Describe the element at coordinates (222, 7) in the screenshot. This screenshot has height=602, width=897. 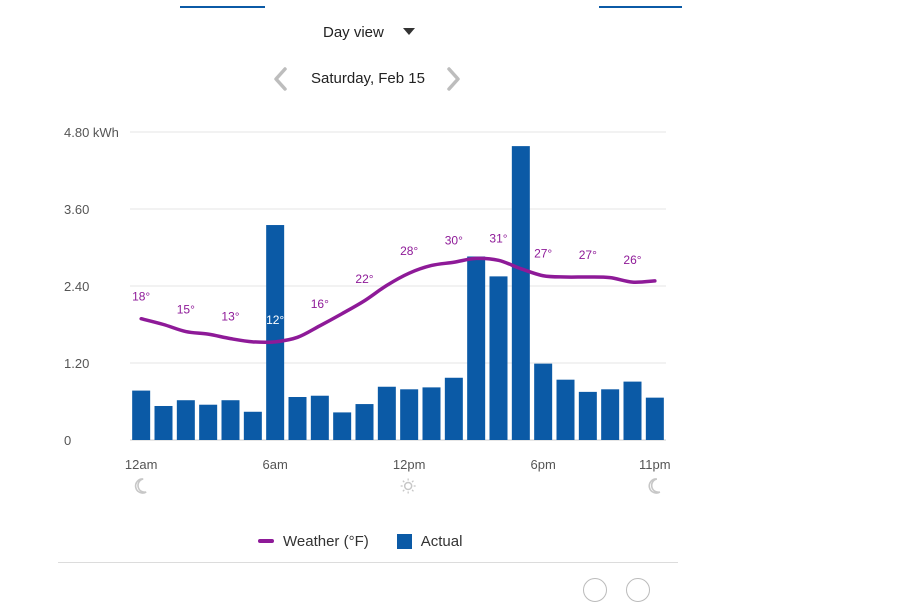
I see `tab-active-underline-left` at that location.